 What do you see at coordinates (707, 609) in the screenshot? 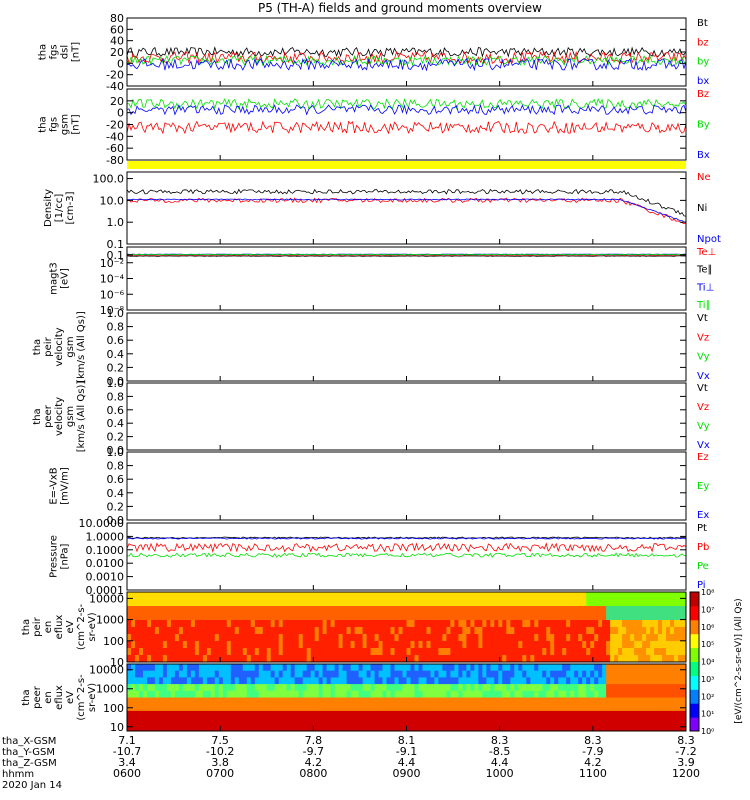
I see `colorbar-tick: 10⁷` at bounding box center [707, 609].